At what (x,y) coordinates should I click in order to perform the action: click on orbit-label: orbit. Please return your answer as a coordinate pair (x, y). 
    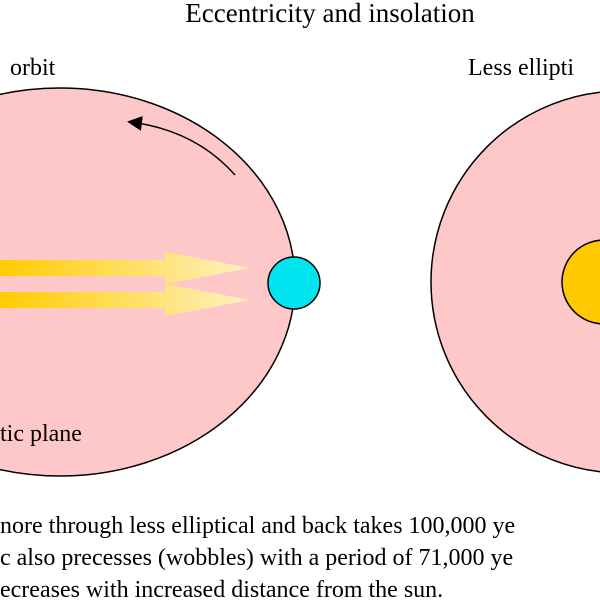
    Looking at the image, I should click on (33, 68).